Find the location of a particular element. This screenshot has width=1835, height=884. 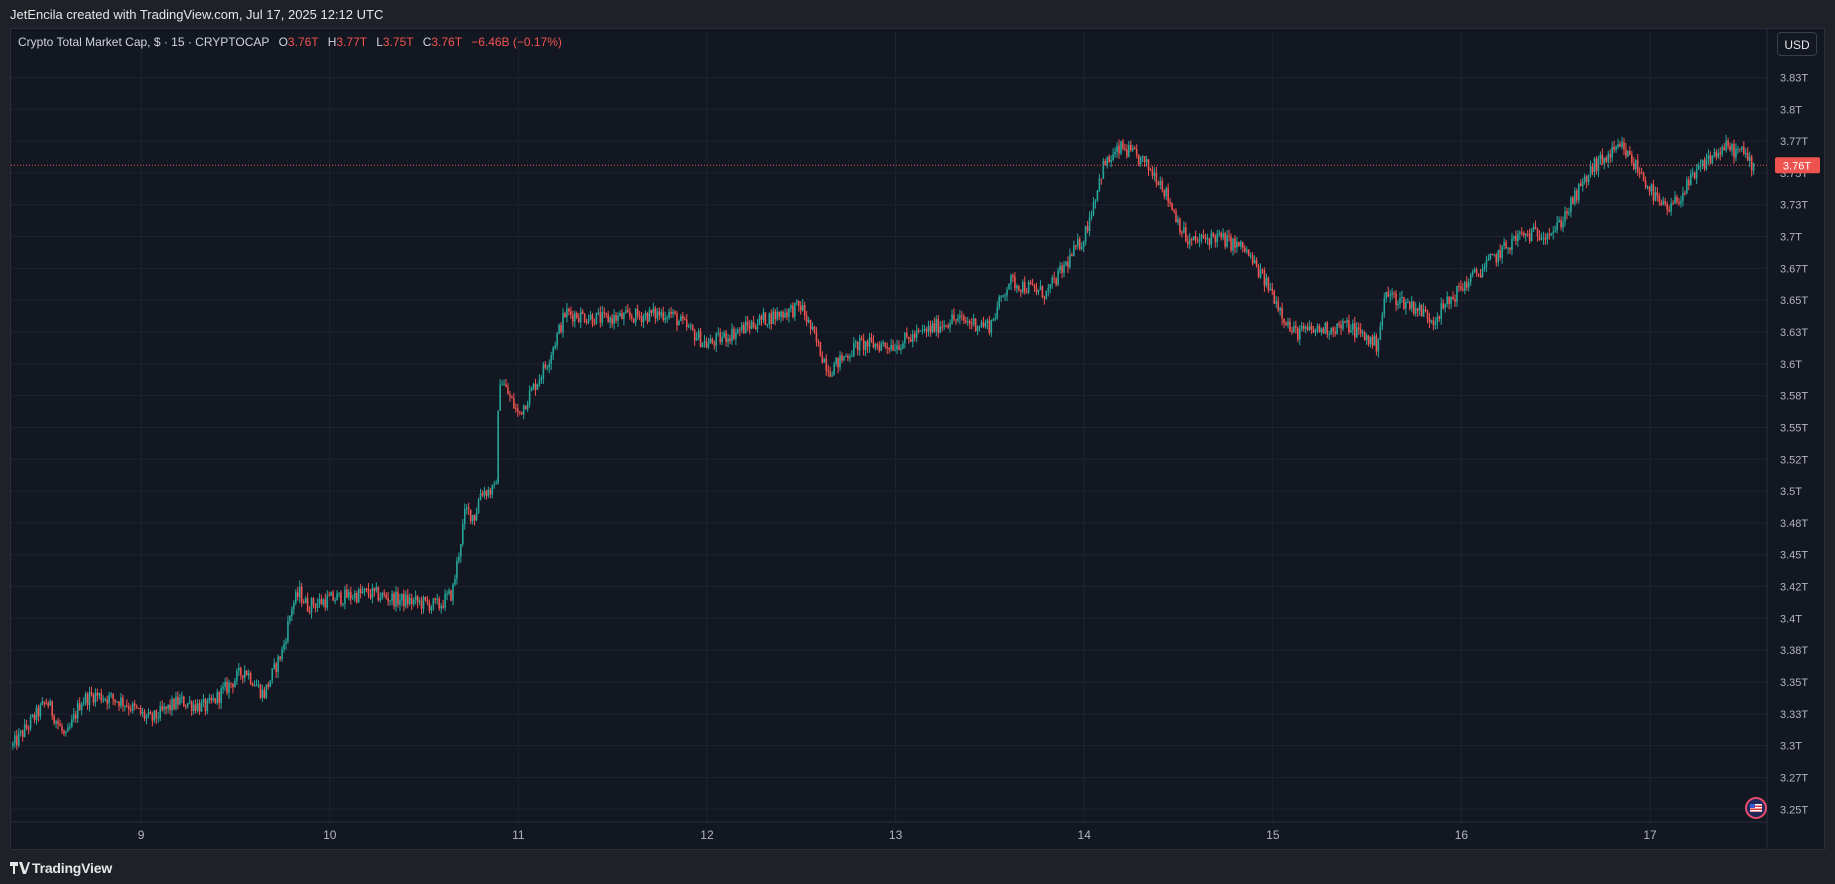

currency-button: USD is located at coordinates (1797, 44).